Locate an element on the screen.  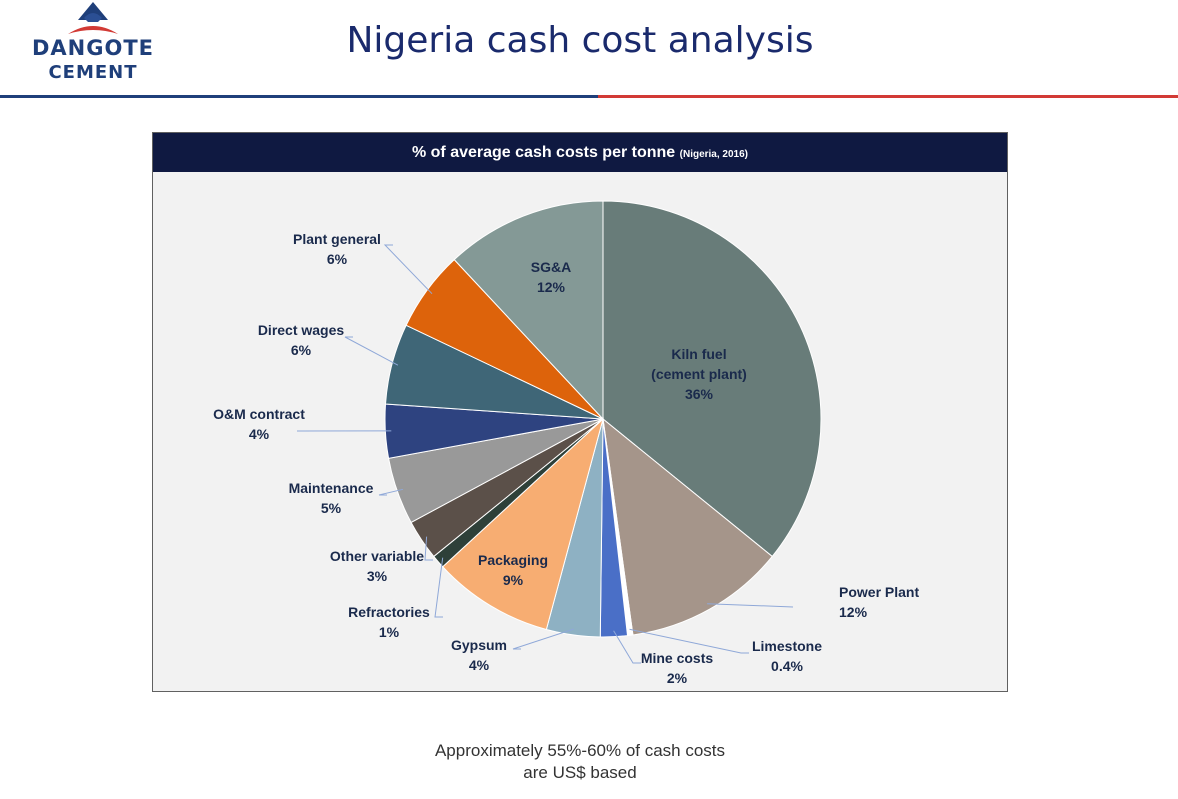
slice-label-maintenance: Maintenance is located at coordinates (331, 488).